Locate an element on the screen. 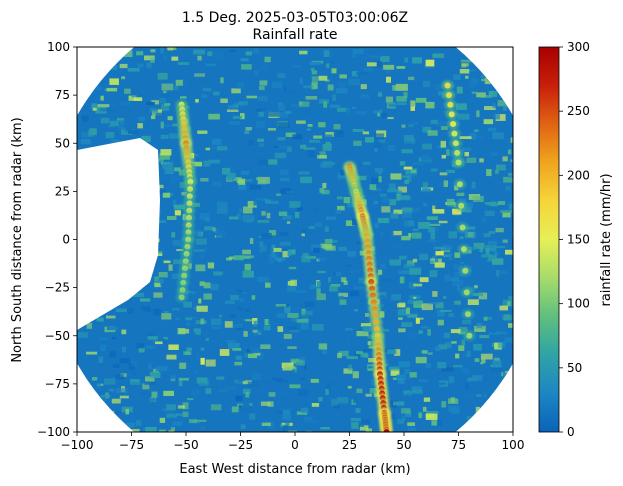 Image resolution: width=623 pixels, height=486 pixels. y-axis-label: North South distance from radar (km) is located at coordinates (17, 239).